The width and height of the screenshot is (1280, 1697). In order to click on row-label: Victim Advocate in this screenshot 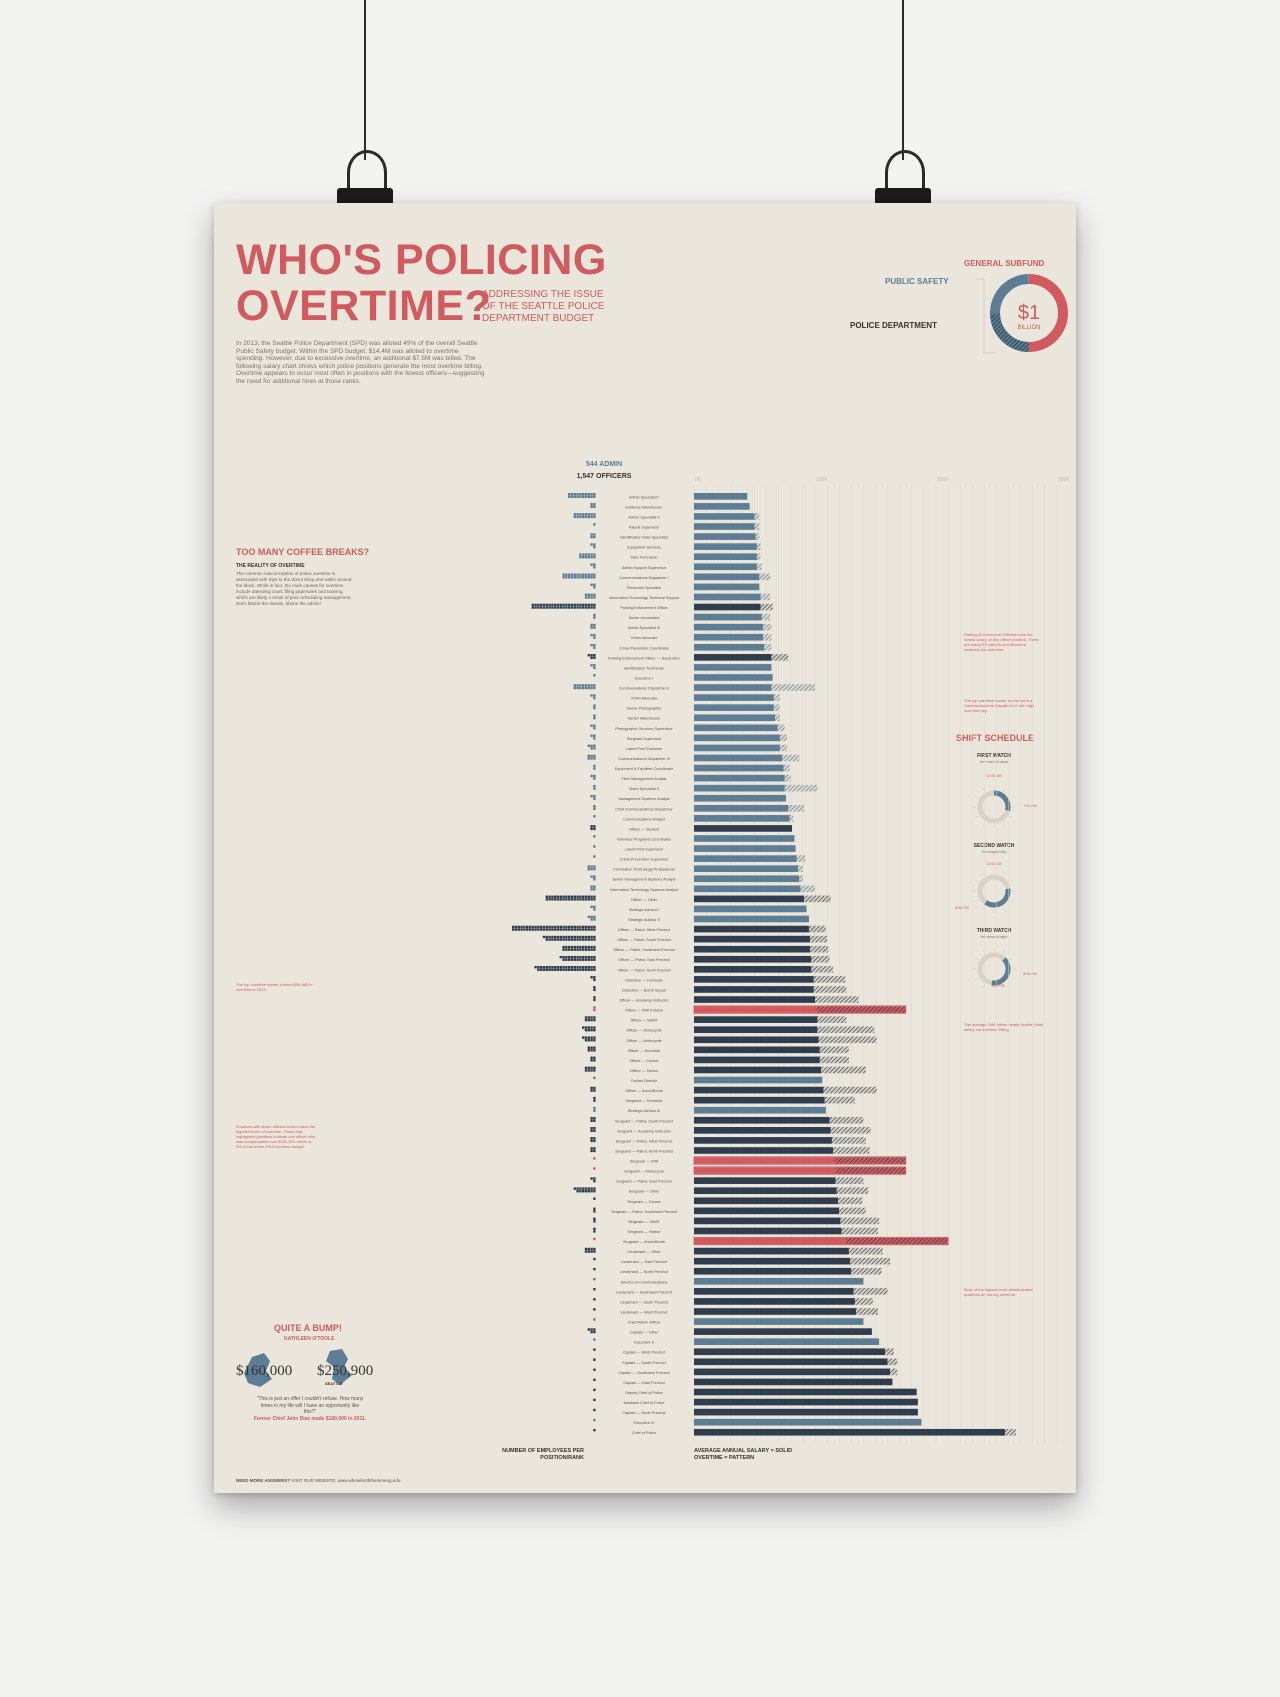, I will do `click(644, 699)`.